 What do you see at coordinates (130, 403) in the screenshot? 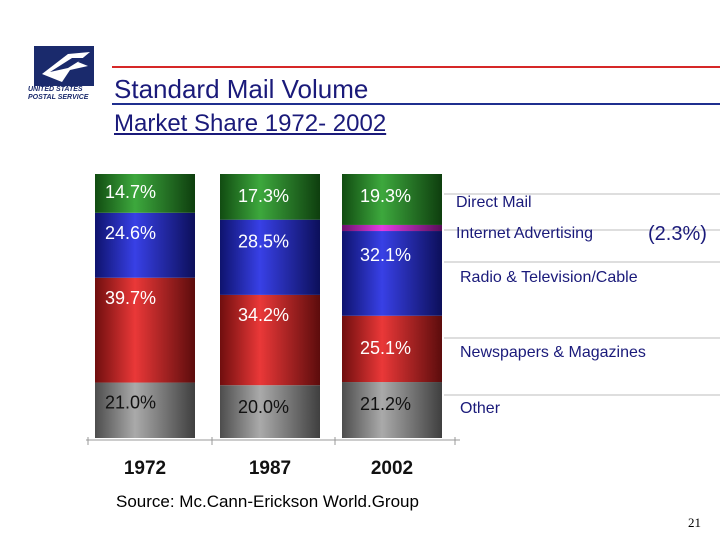
I see `data-label-1972-other: 21.0%` at bounding box center [130, 403].